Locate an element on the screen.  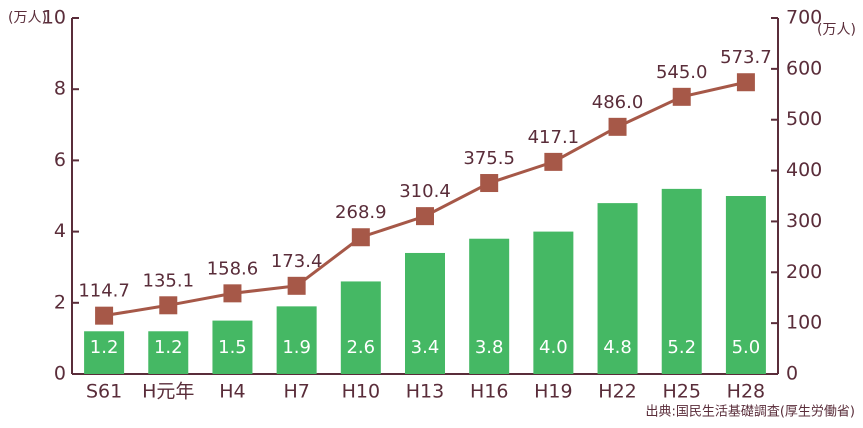
x-tick-label: H7 is located at coordinates (296, 392).